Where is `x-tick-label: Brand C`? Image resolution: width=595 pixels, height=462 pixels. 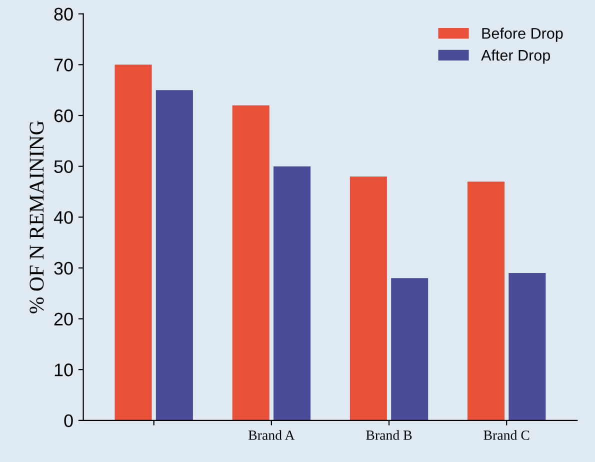
x-tick-label: Brand C is located at coordinates (507, 435).